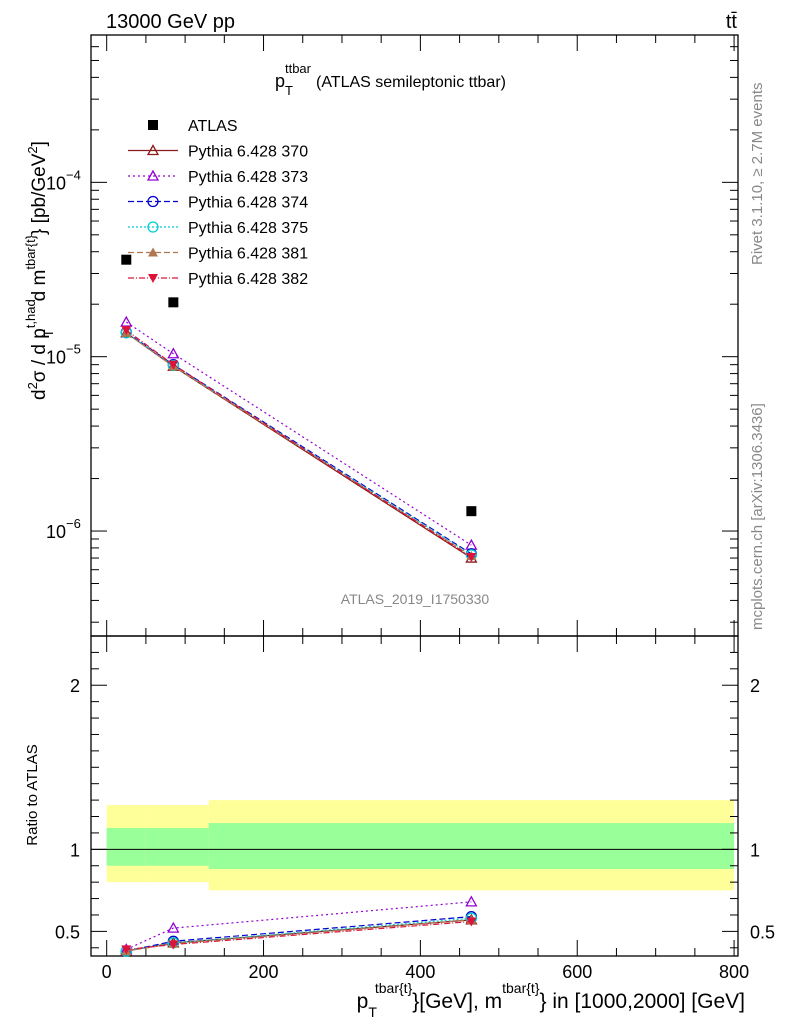 The width and height of the screenshot is (786, 1024). Describe the element at coordinates (755, 850) in the screenshot. I see `ratio-y-tick-label-right: 1` at that location.